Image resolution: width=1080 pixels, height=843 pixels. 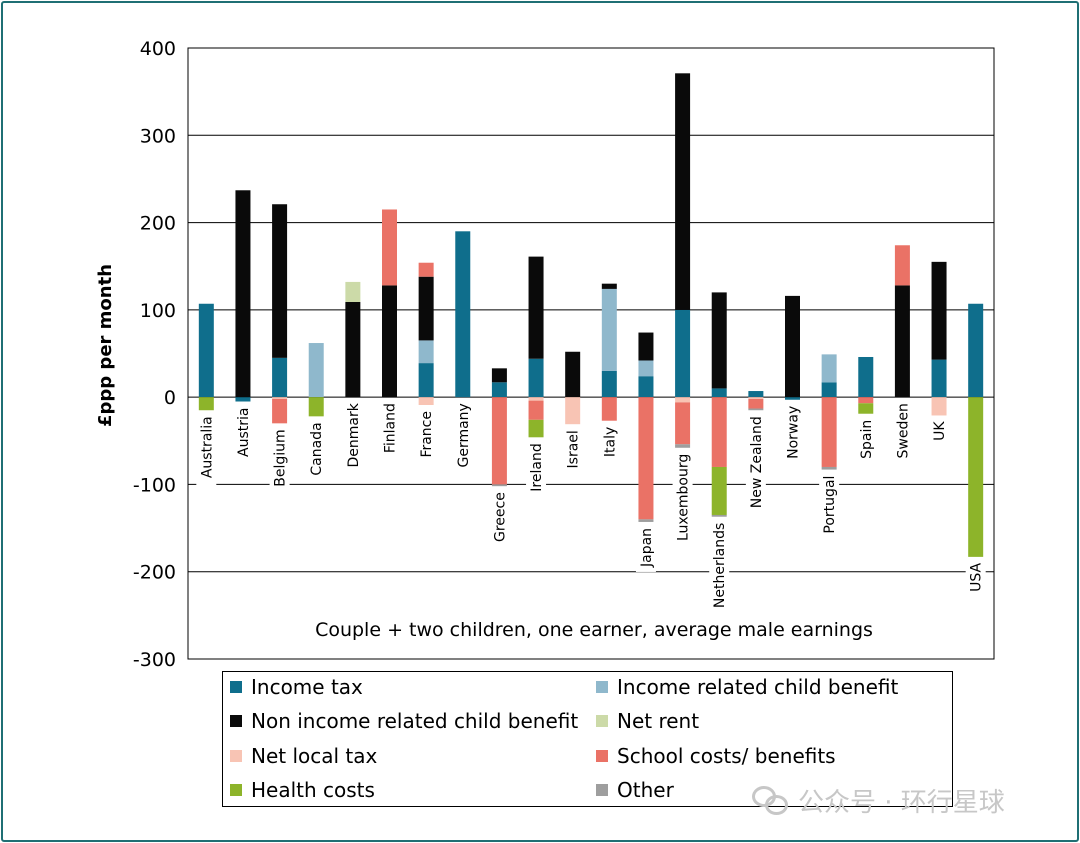 What do you see at coordinates (758, 687) in the screenshot?
I see `legend-label: Income related child benefit` at bounding box center [758, 687].